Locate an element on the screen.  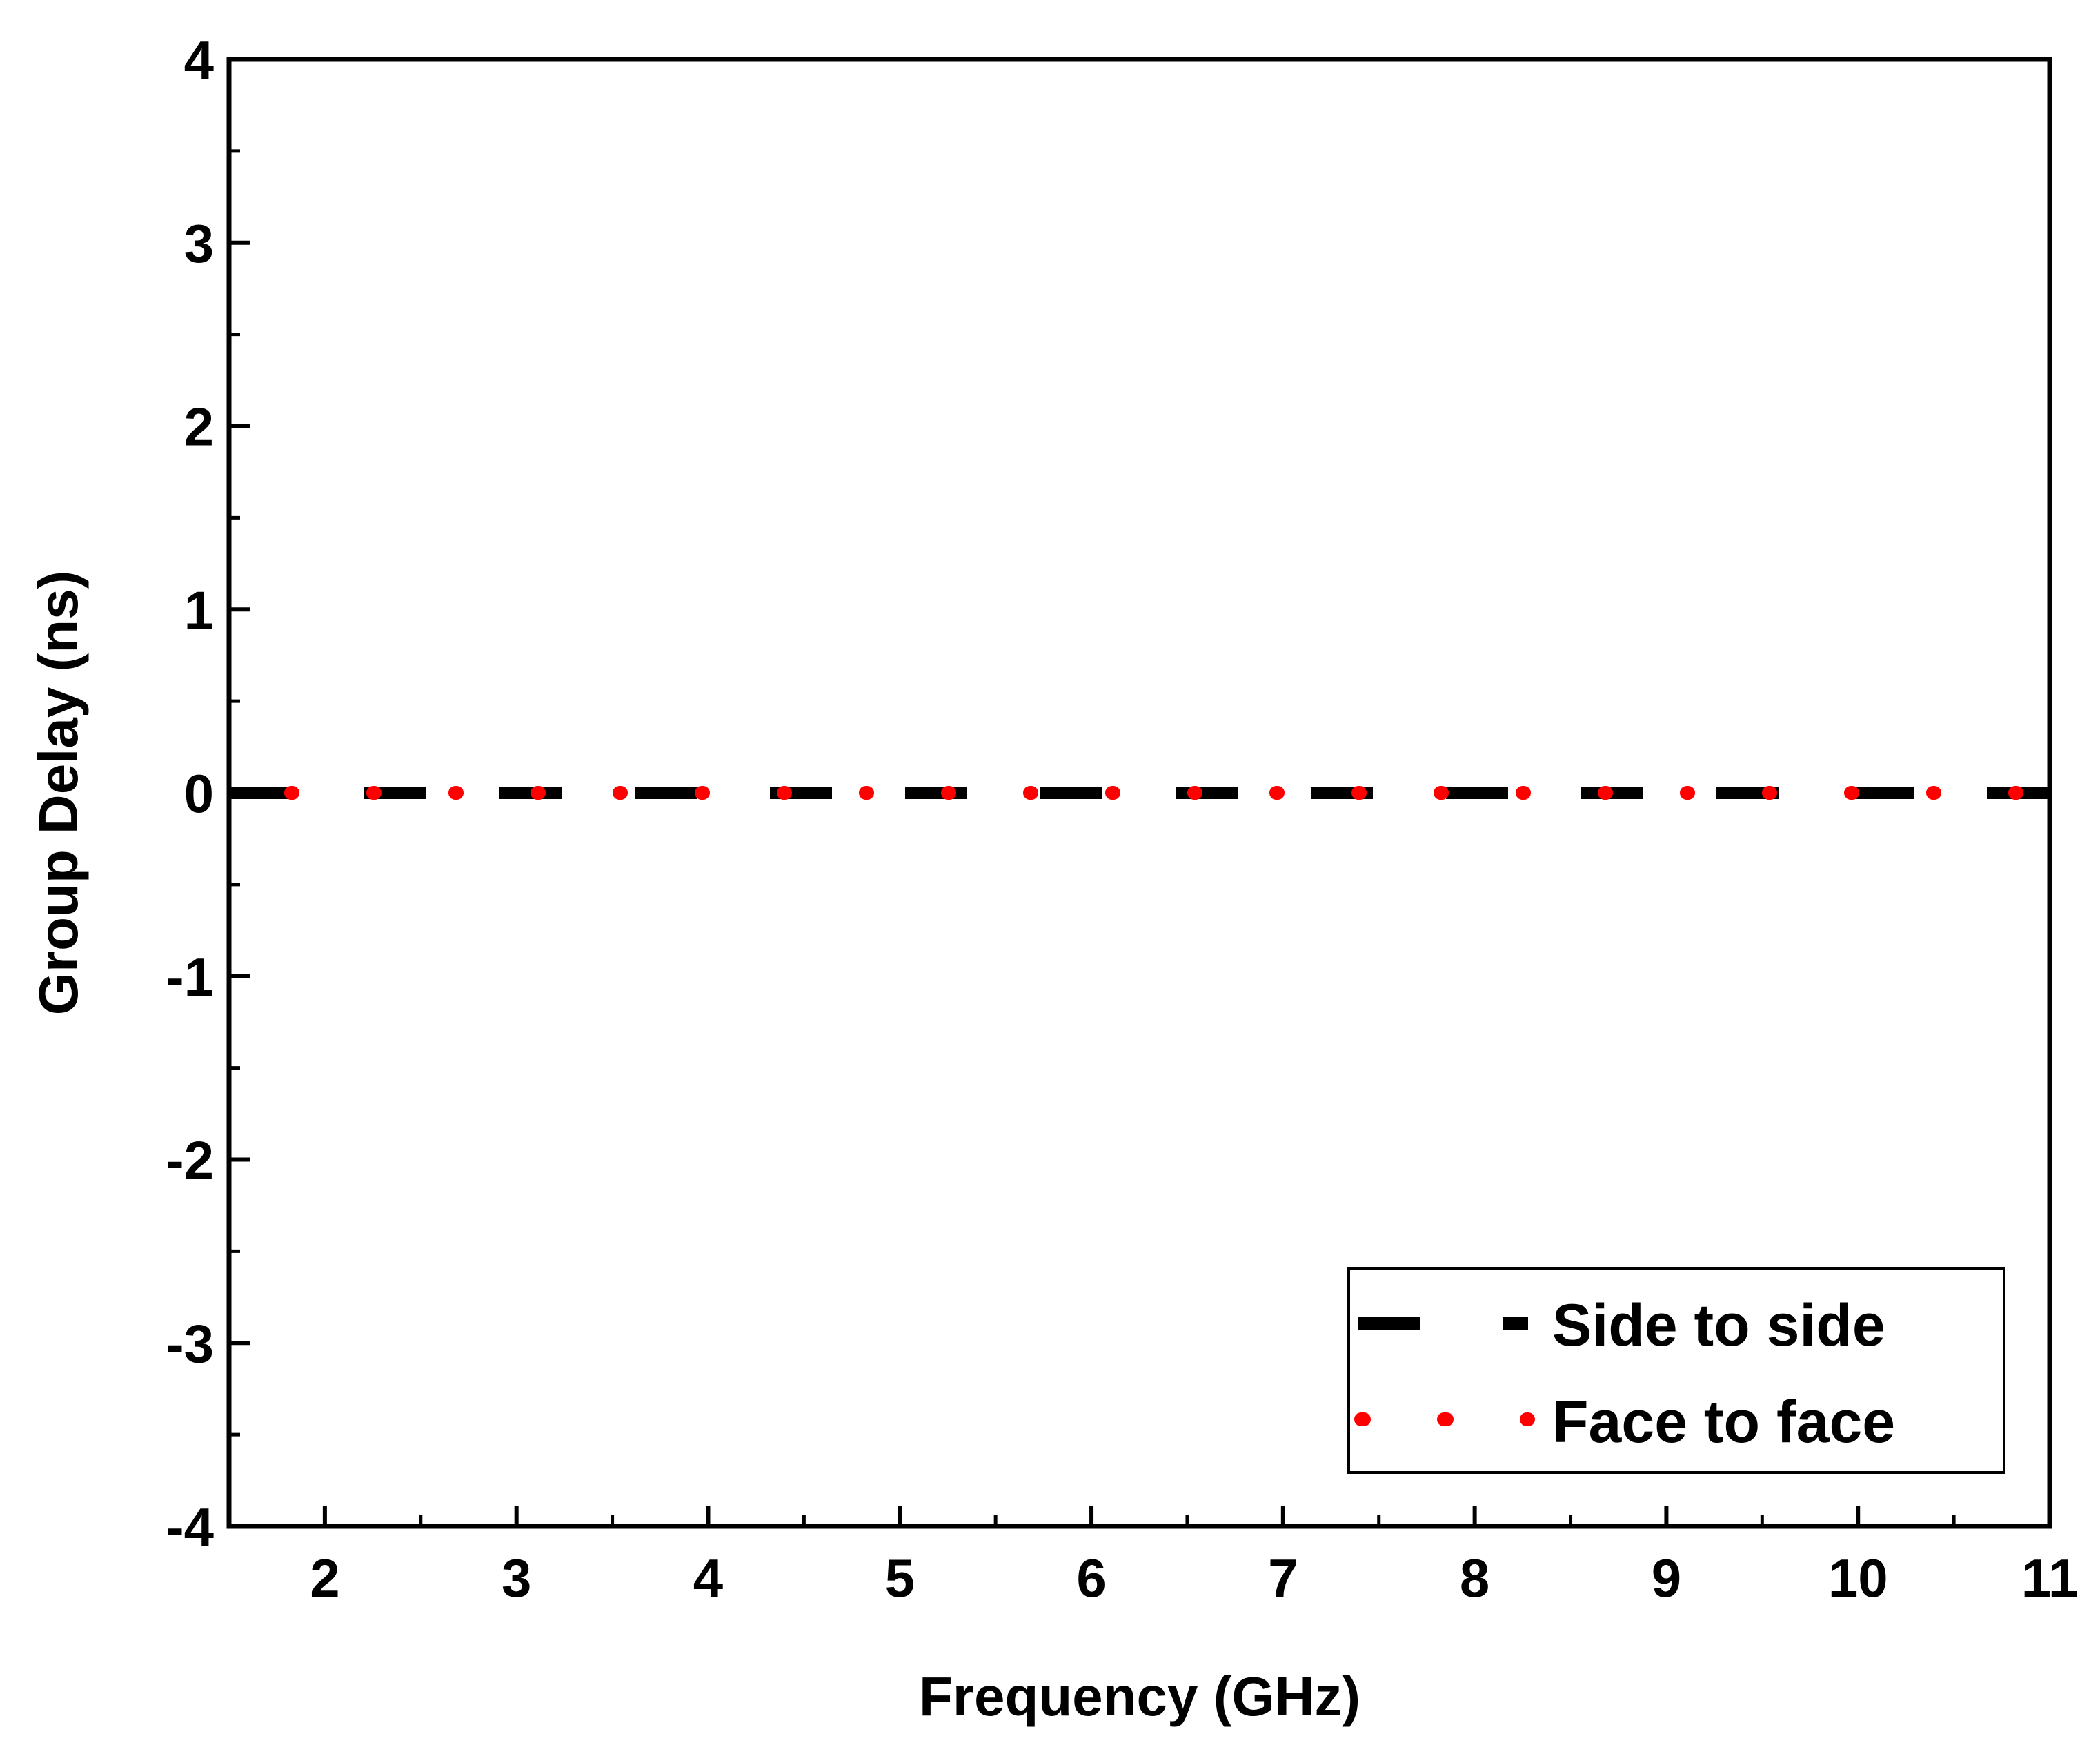
x-tick-label: 9 is located at coordinates (1666, 1578).